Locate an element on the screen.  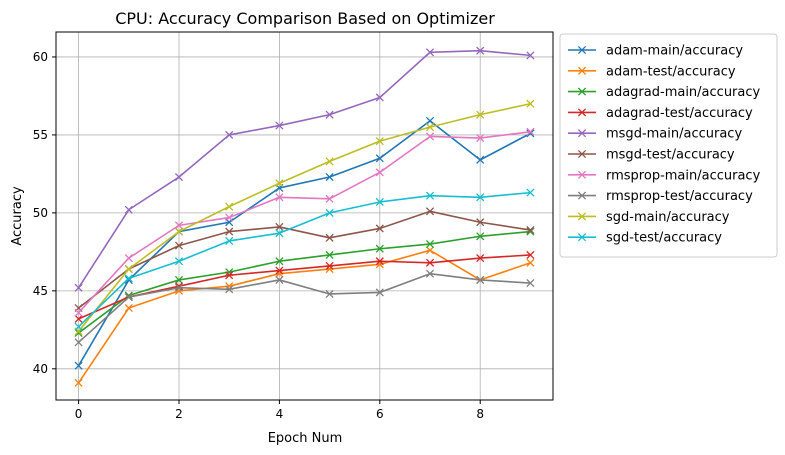
legend-label: adam-test/accuracy is located at coordinates (671, 71).